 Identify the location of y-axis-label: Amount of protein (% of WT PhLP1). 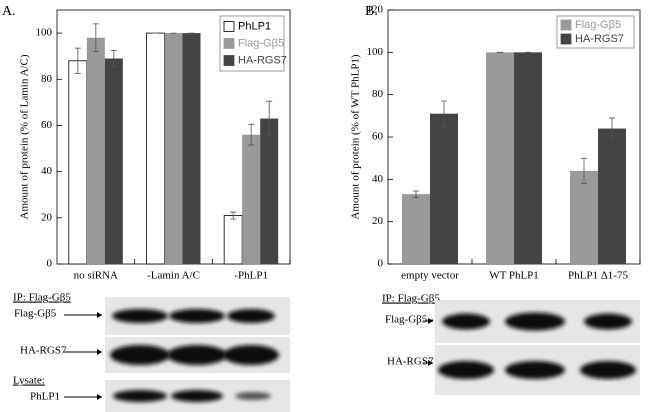
(356, 137).